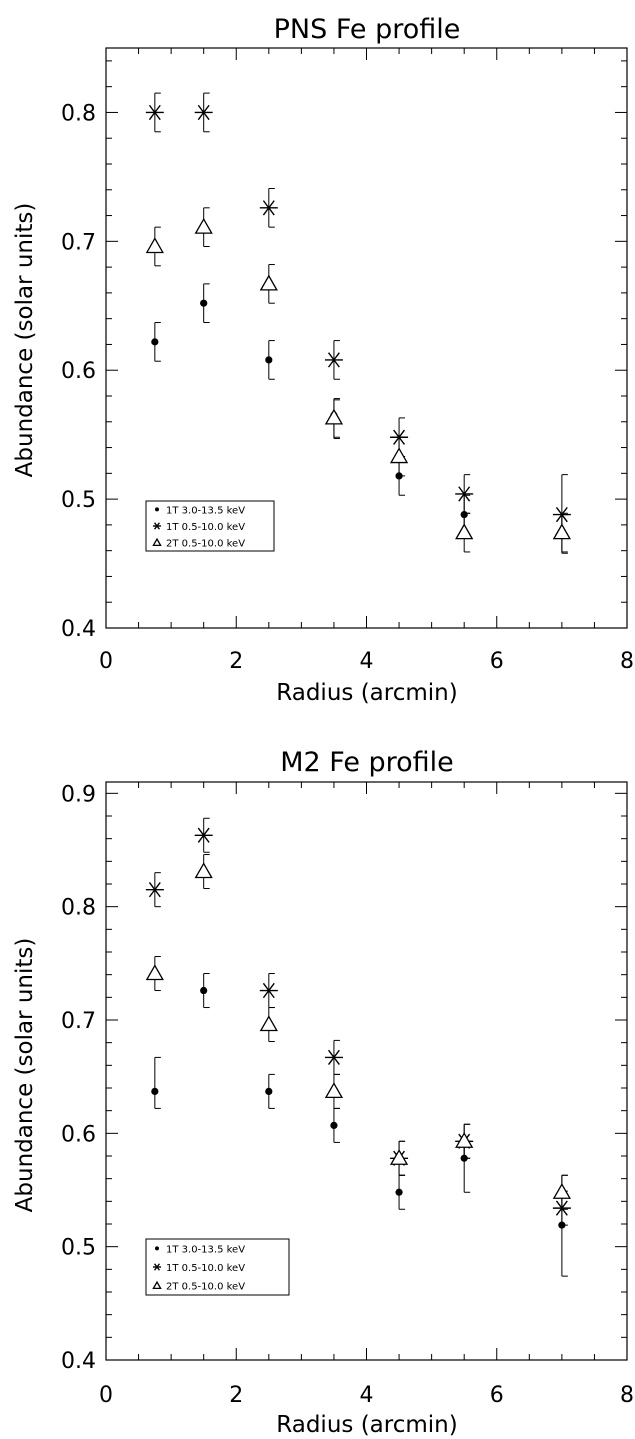 The image size is (635, 1439). I want to click on y-tick-label: 0.9, so click(78, 794).